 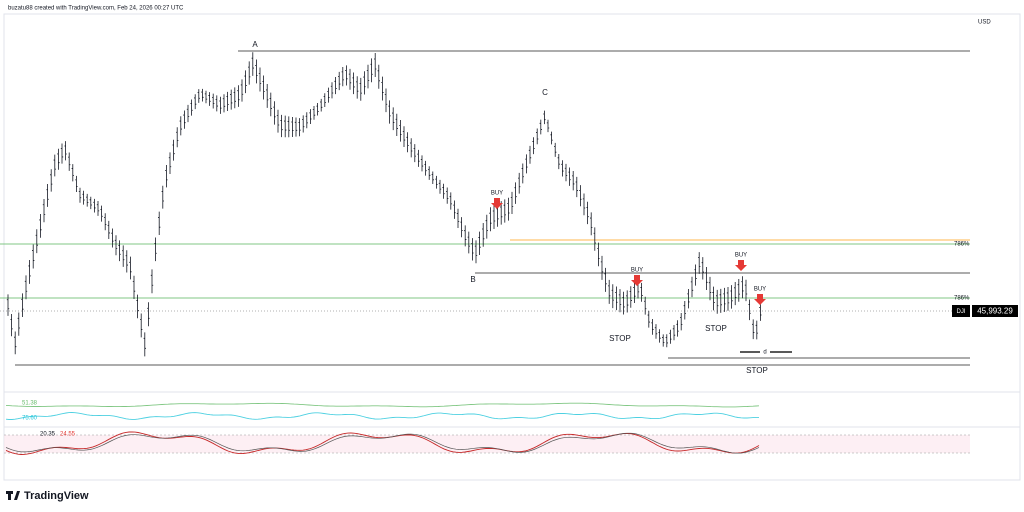 What do you see at coordinates (30, 404) in the screenshot?
I see `indicator-value: 51.38` at bounding box center [30, 404].